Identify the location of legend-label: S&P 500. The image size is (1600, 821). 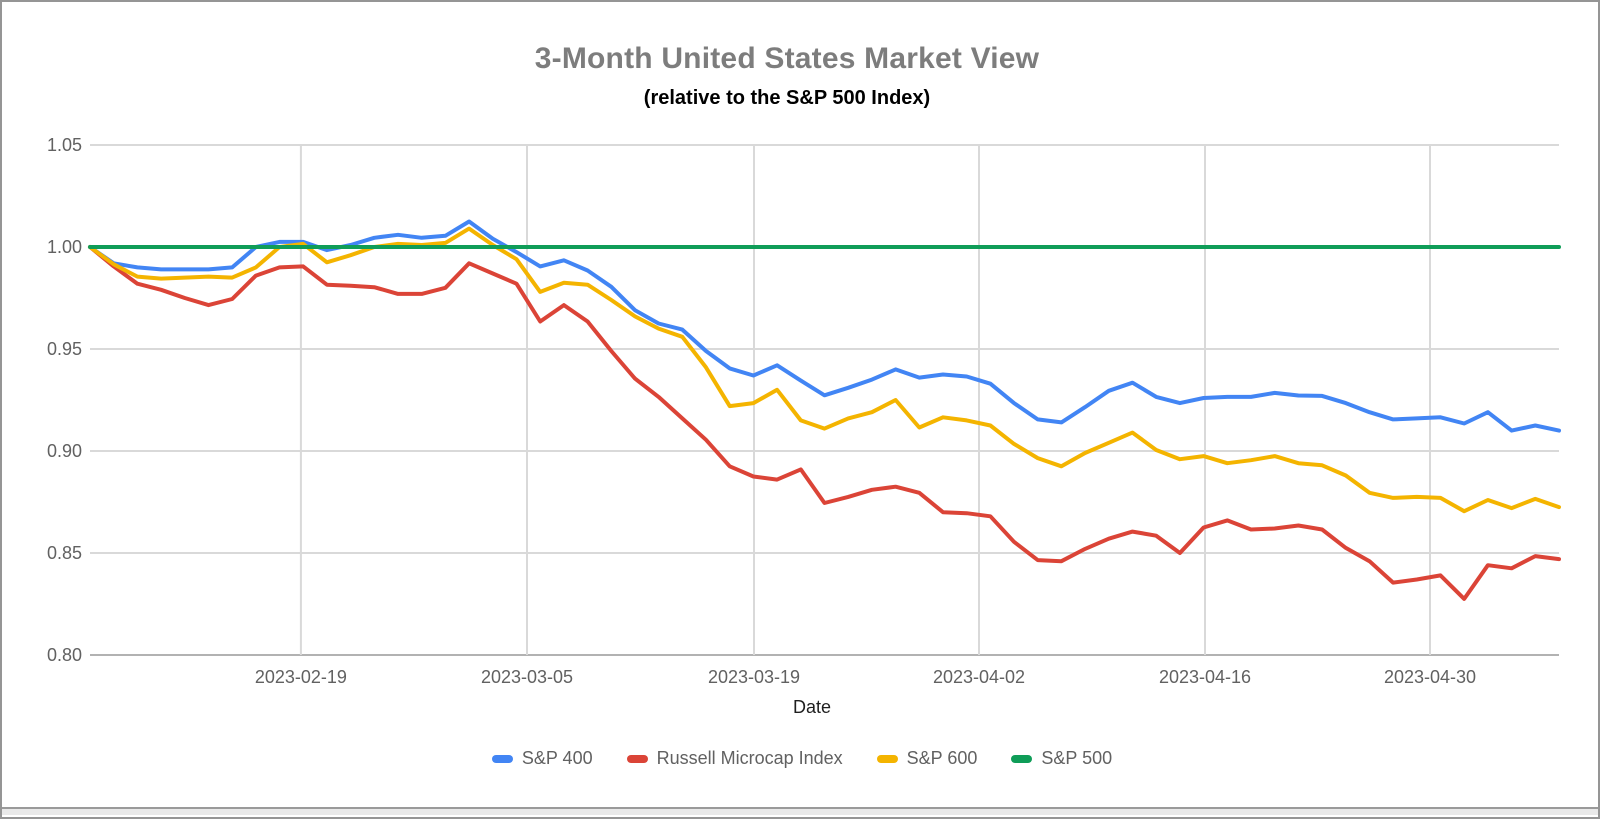
(1077, 758).